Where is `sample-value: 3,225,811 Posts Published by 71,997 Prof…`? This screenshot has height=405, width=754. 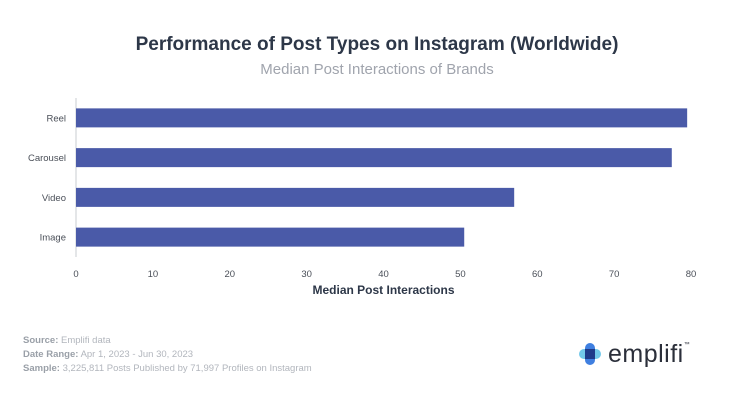
sample-value: 3,225,811 Posts Published by 71,997 Prof… is located at coordinates (187, 368).